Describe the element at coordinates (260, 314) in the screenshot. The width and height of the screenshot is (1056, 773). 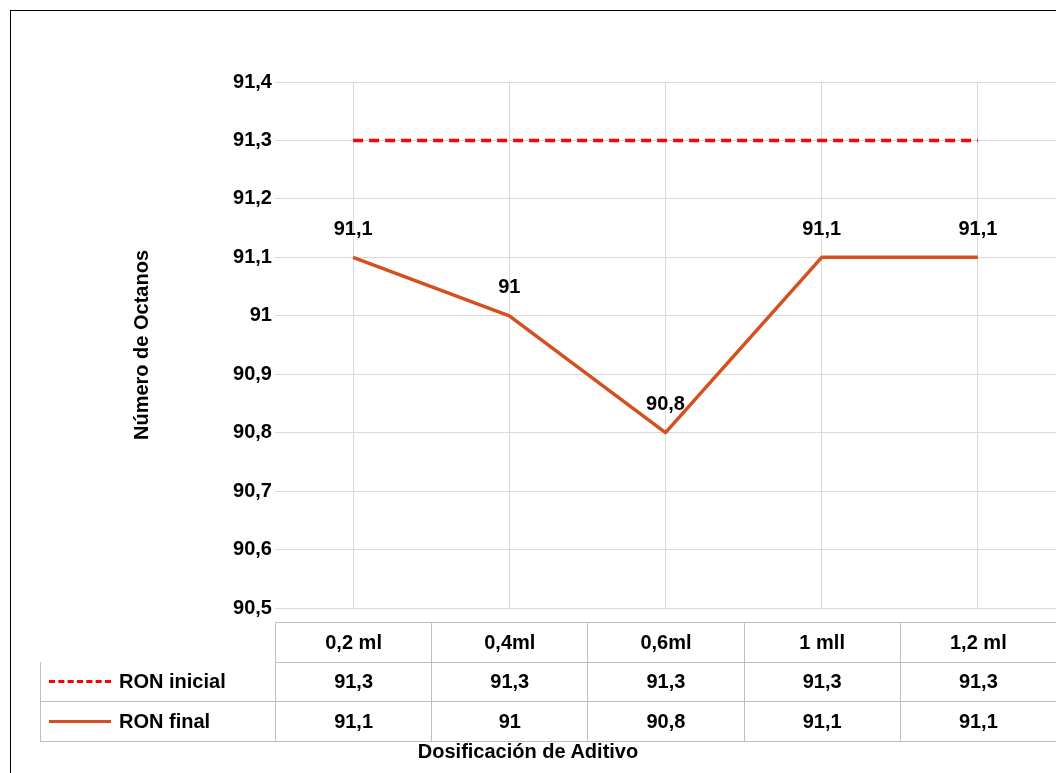
I see `y-tick-label: 91` at that location.